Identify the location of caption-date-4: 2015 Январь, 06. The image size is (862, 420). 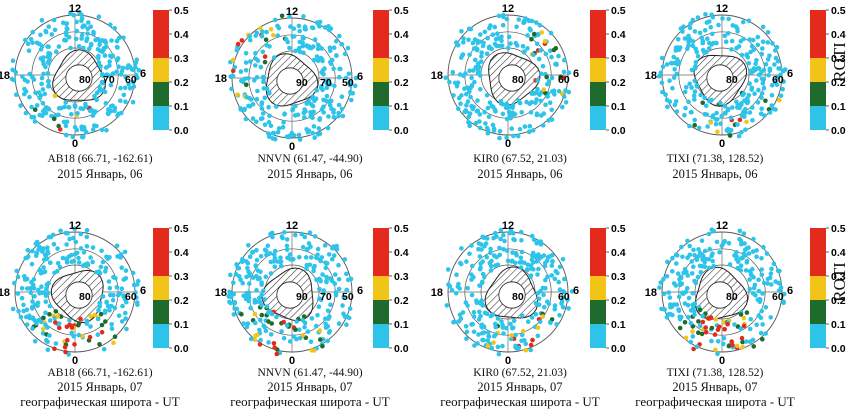
(715, 174).